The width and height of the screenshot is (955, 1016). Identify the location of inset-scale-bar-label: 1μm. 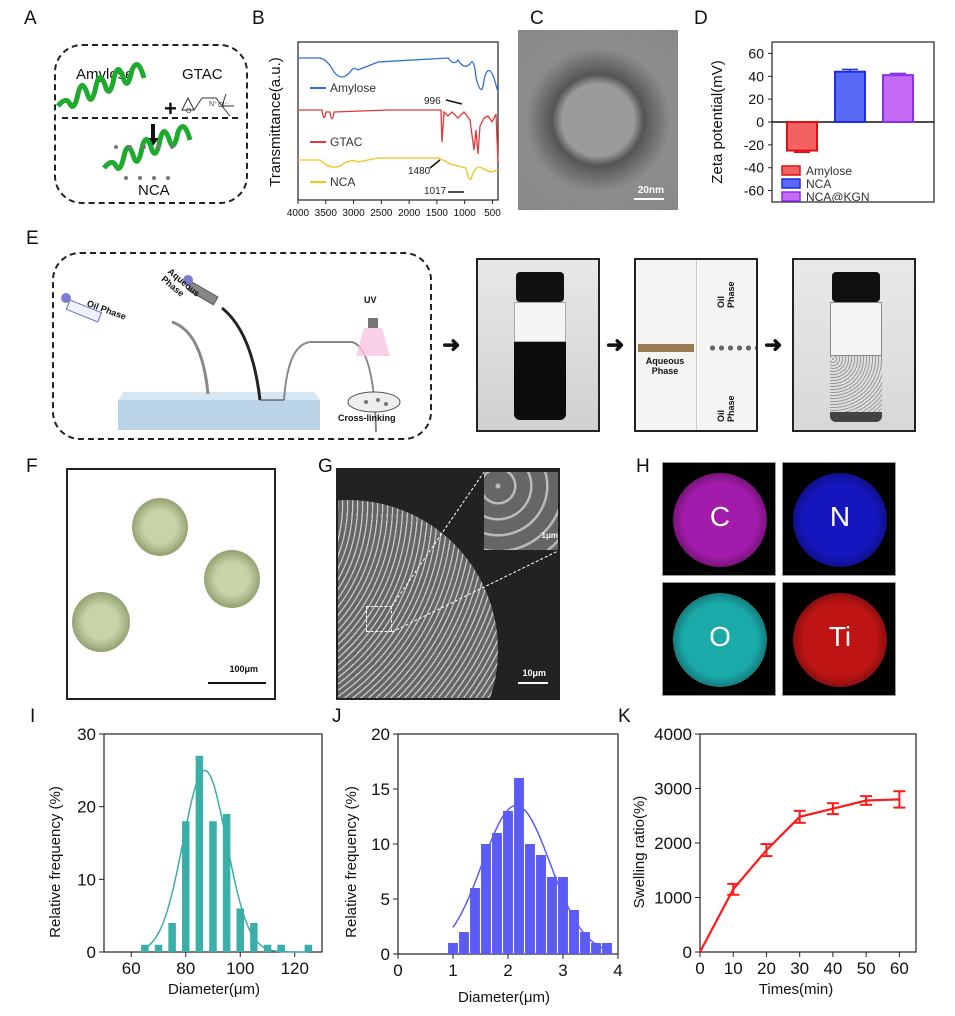
(549, 535).